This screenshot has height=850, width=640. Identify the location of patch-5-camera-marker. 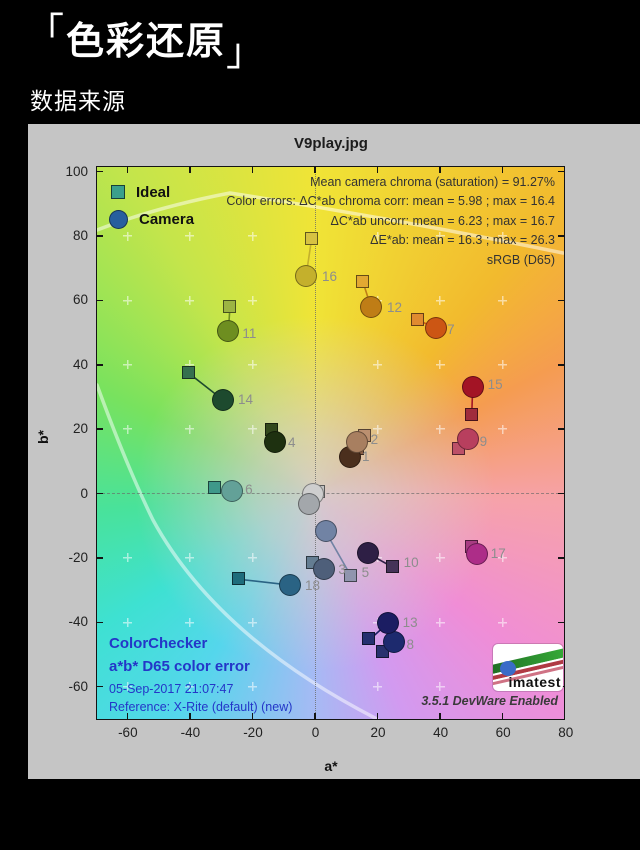
(325, 531).